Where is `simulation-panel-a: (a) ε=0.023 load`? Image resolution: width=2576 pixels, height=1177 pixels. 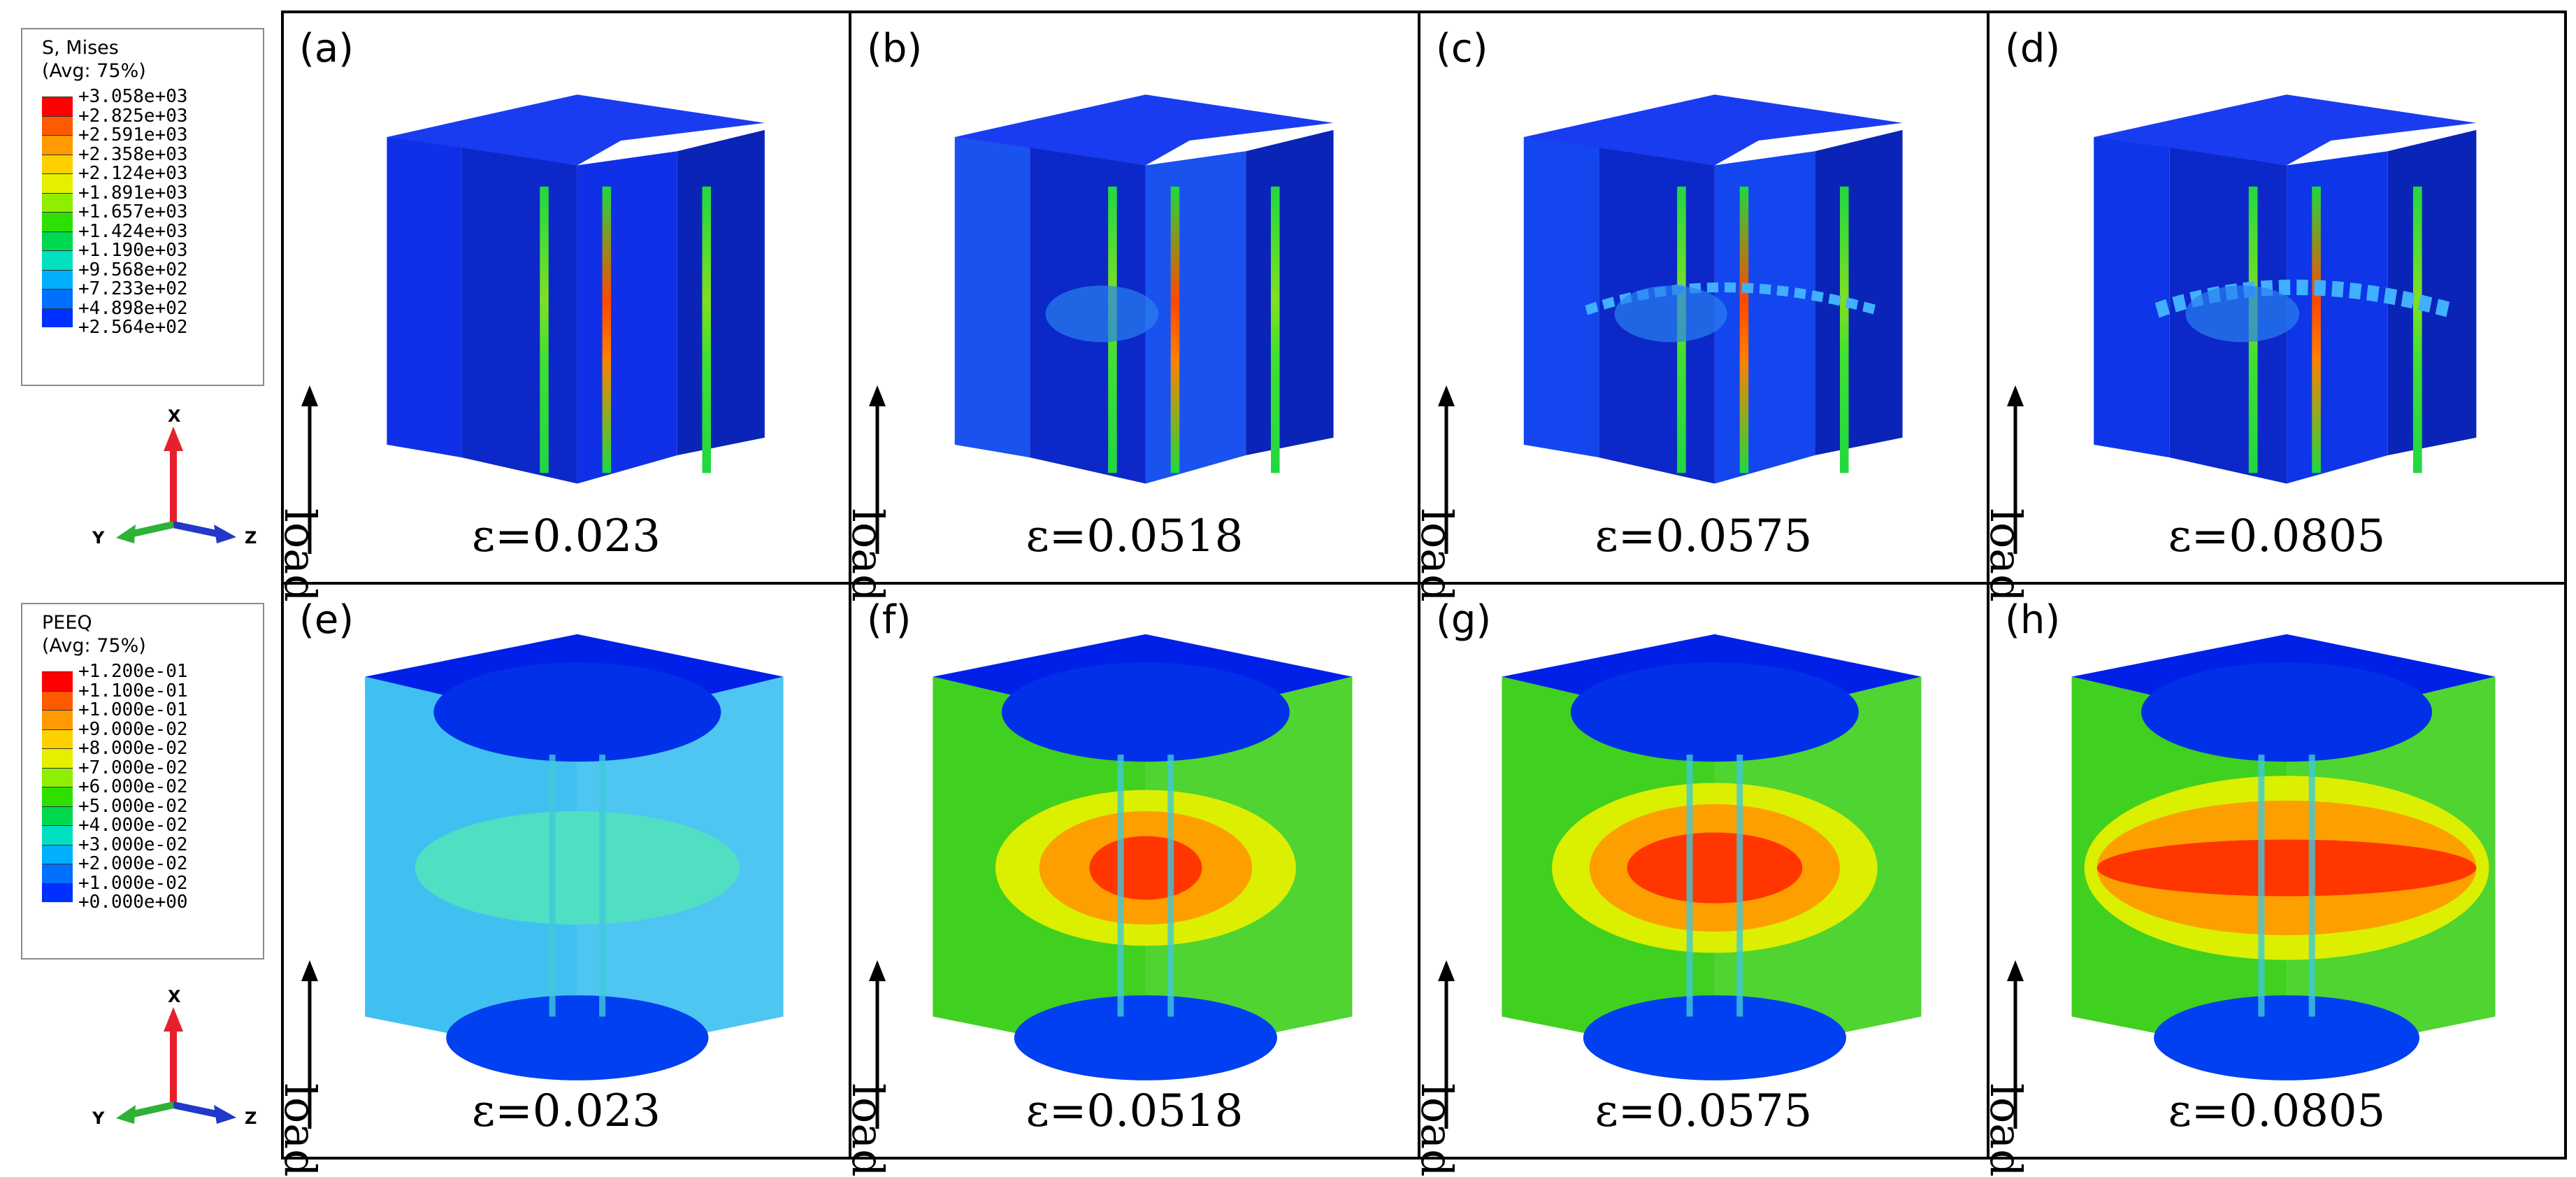
simulation-panel-a: (a) ε=0.023 load is located at coordinates (563, 307).